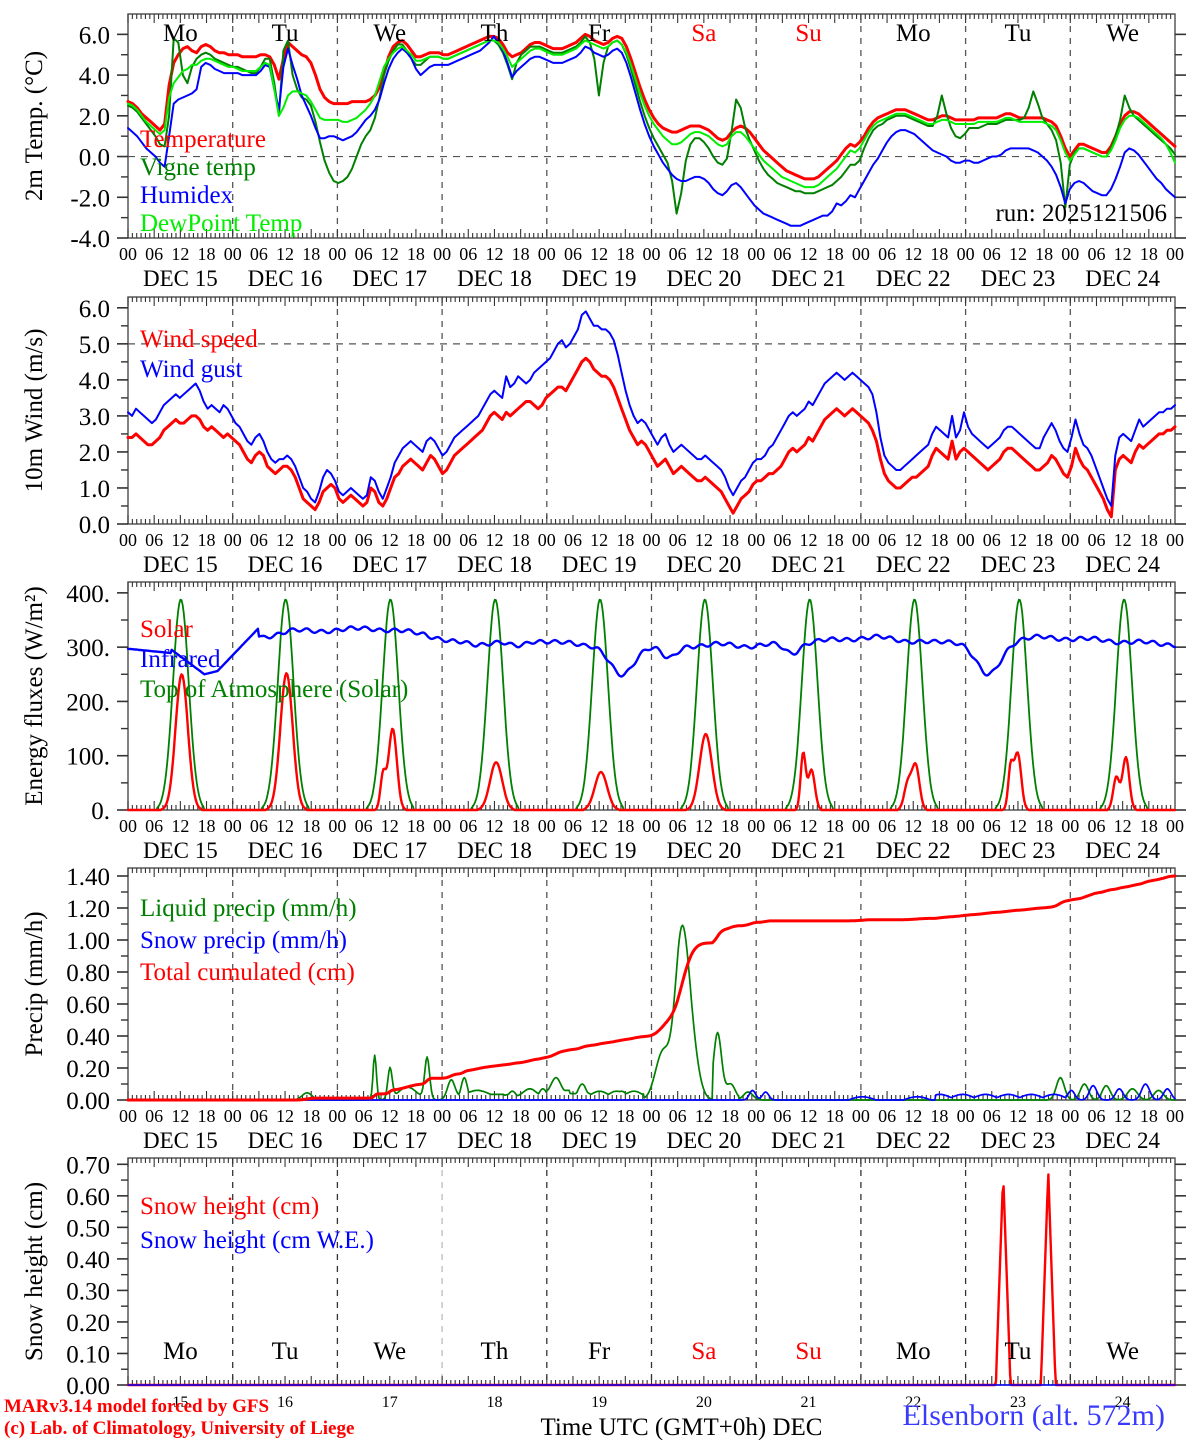  Describe the element at coordinates (809, 1402) in the screenshot. I see `x-day-number: 21` at that location.